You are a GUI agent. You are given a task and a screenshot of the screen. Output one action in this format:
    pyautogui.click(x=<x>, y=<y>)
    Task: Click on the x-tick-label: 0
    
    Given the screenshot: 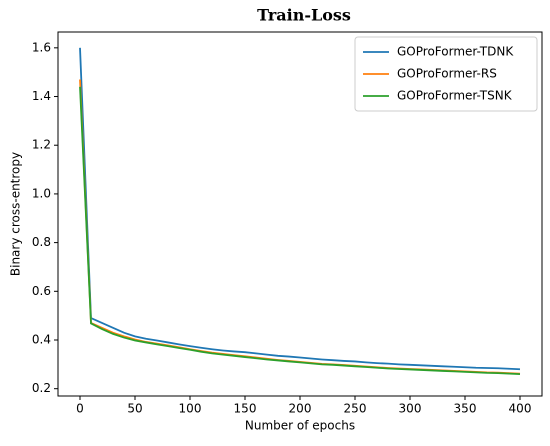 What is the action you would take?
    pyautogui.click(x=80, y=409)
    